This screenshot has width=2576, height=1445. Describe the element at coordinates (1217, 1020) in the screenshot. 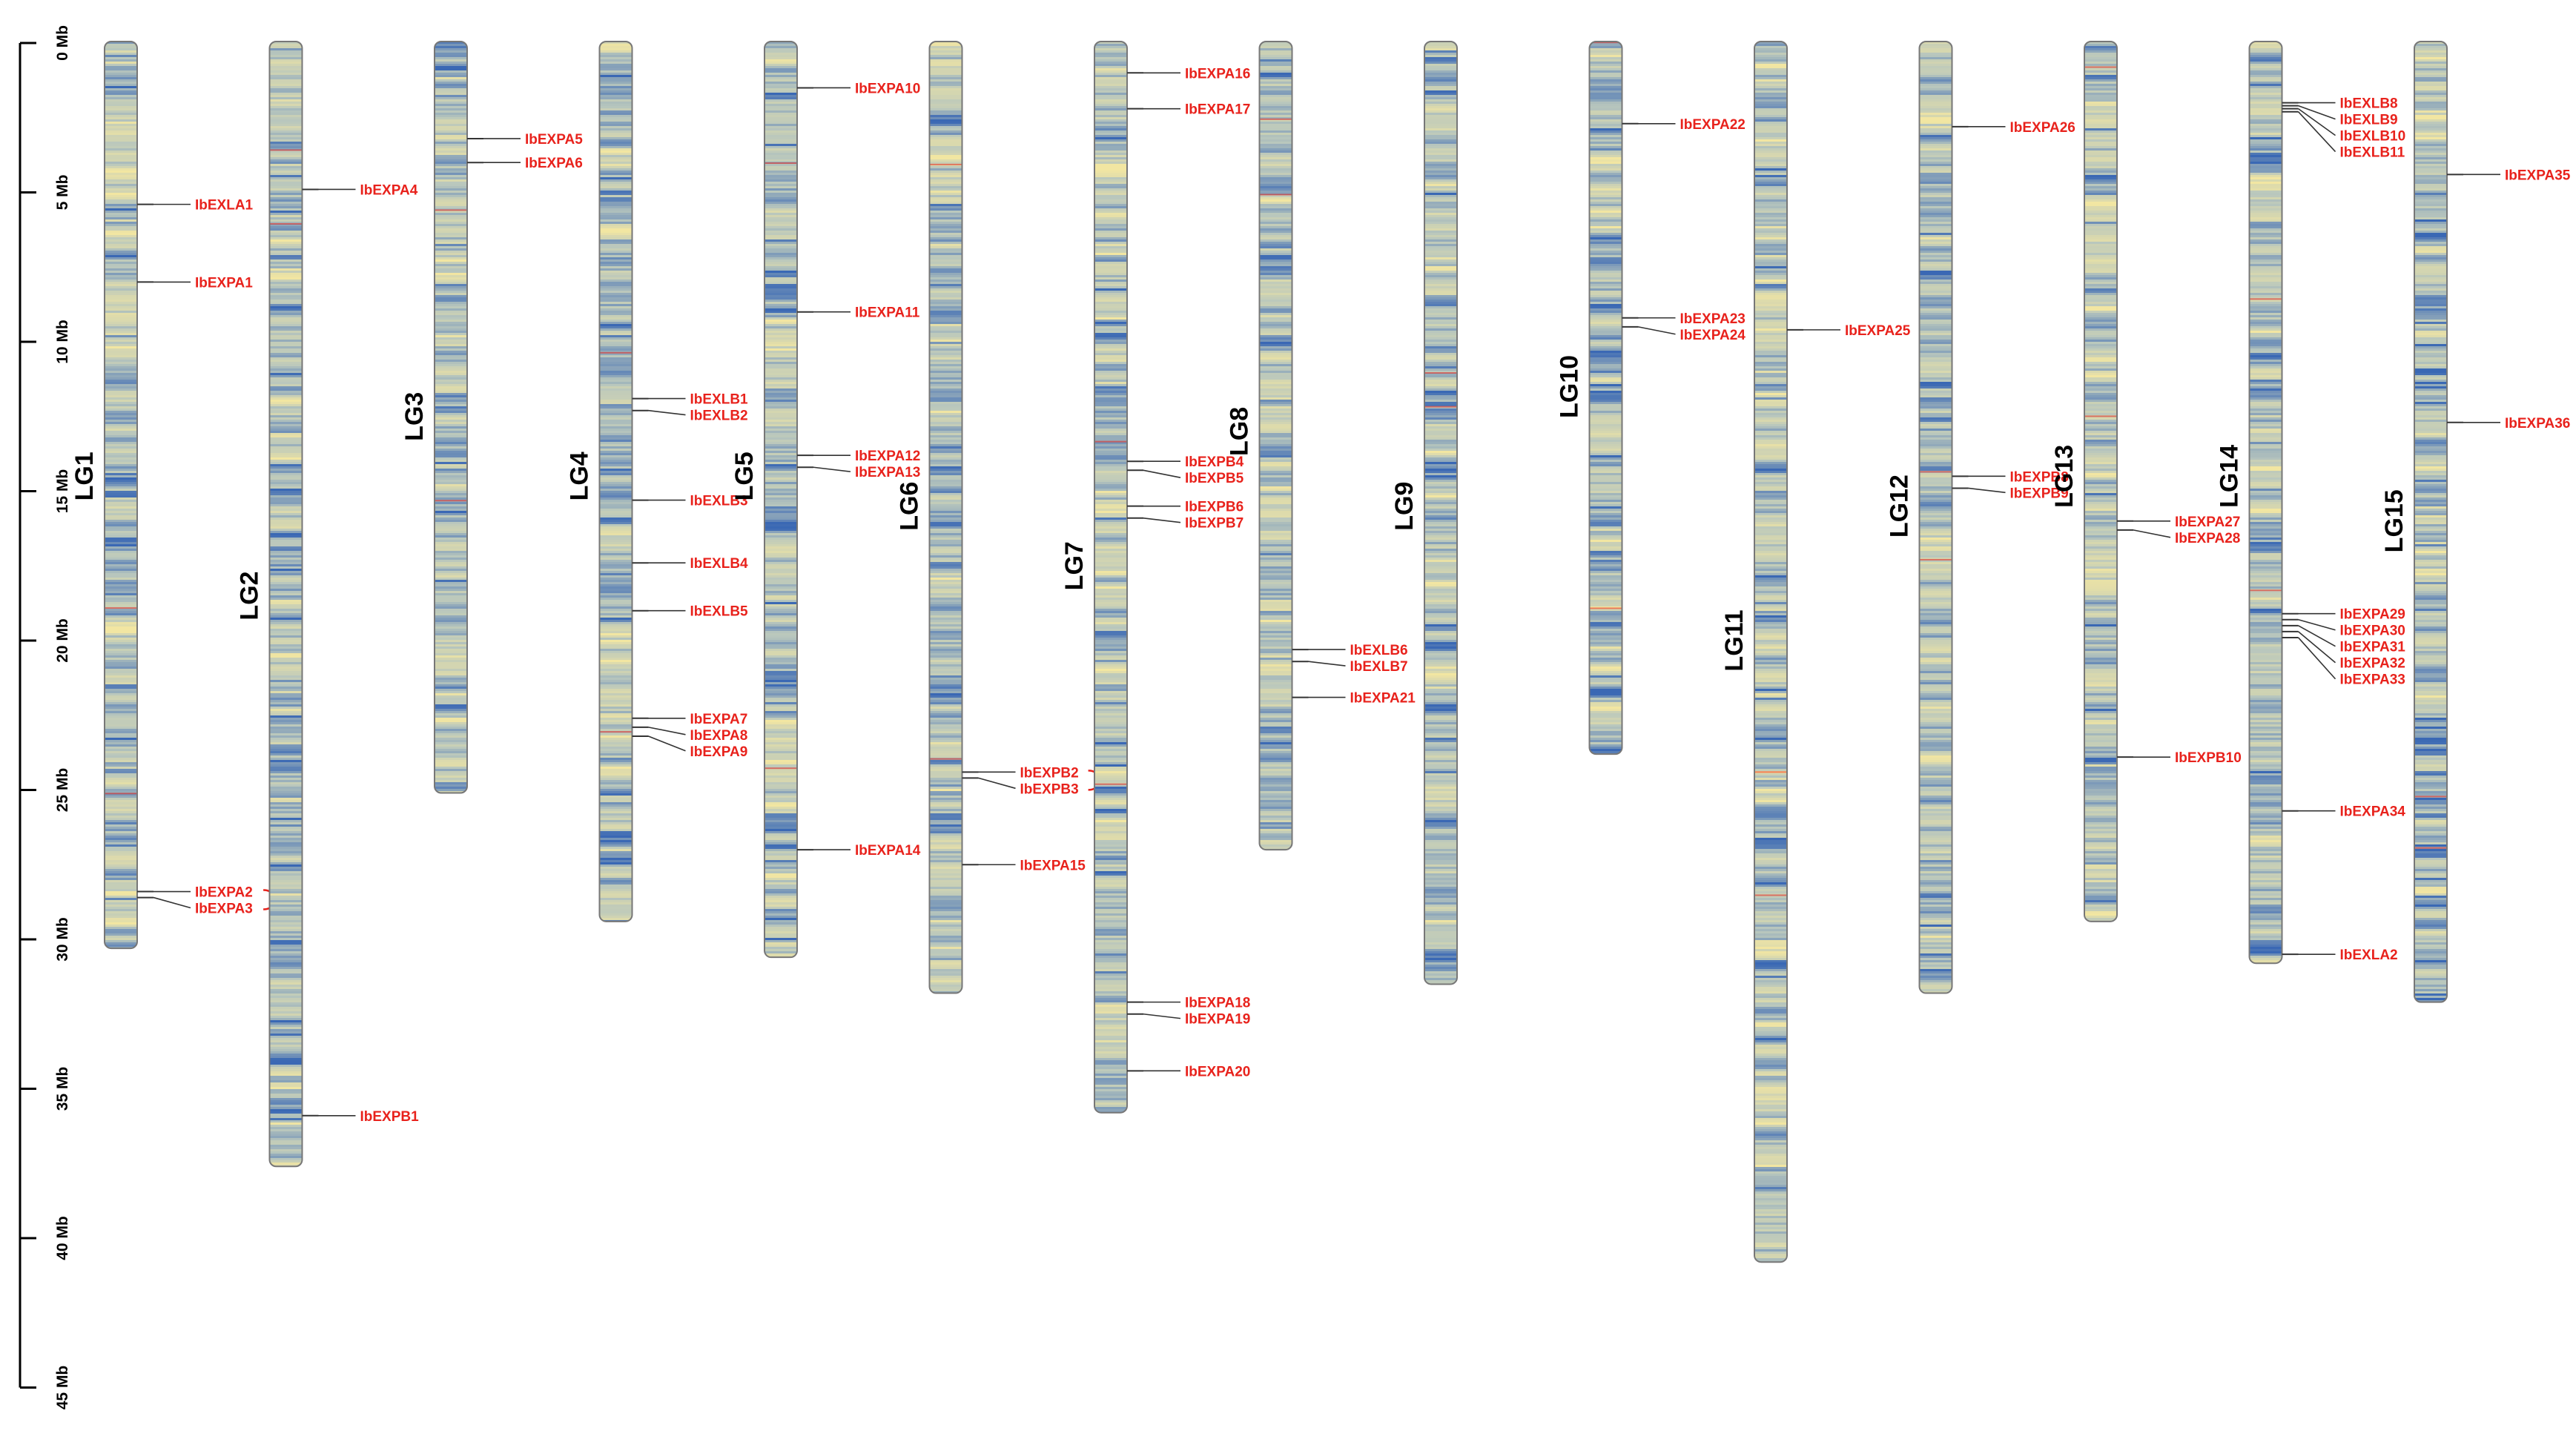

I see `gene-label: IbEXPA19` at that location.